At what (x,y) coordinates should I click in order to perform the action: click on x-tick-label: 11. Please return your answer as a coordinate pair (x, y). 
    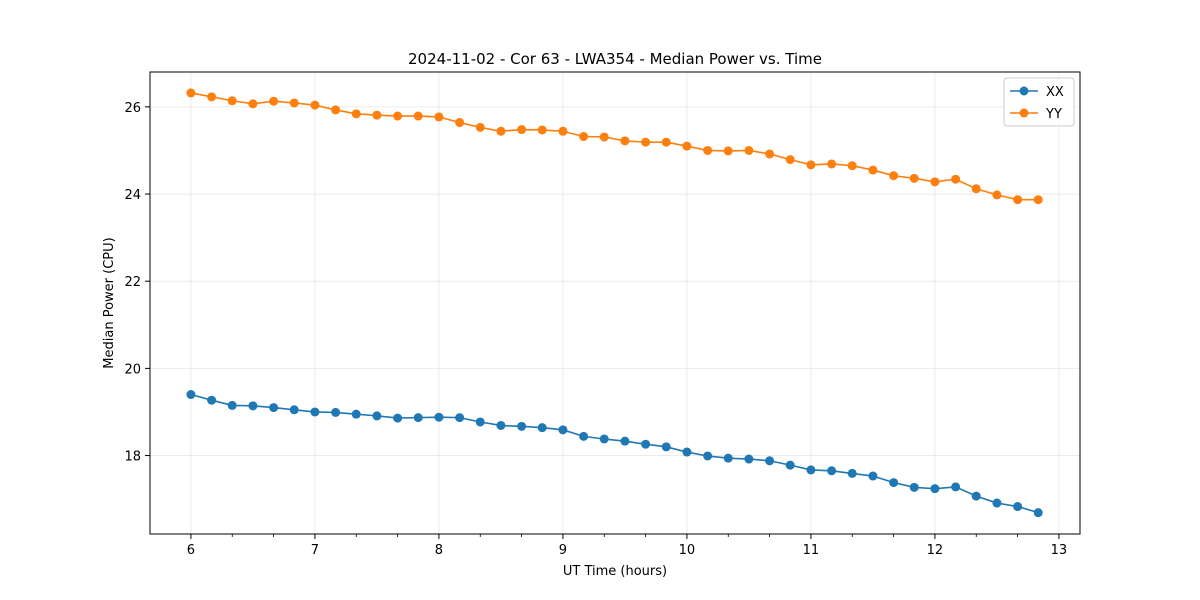
    Looking at the image, I should click on (811, 550).